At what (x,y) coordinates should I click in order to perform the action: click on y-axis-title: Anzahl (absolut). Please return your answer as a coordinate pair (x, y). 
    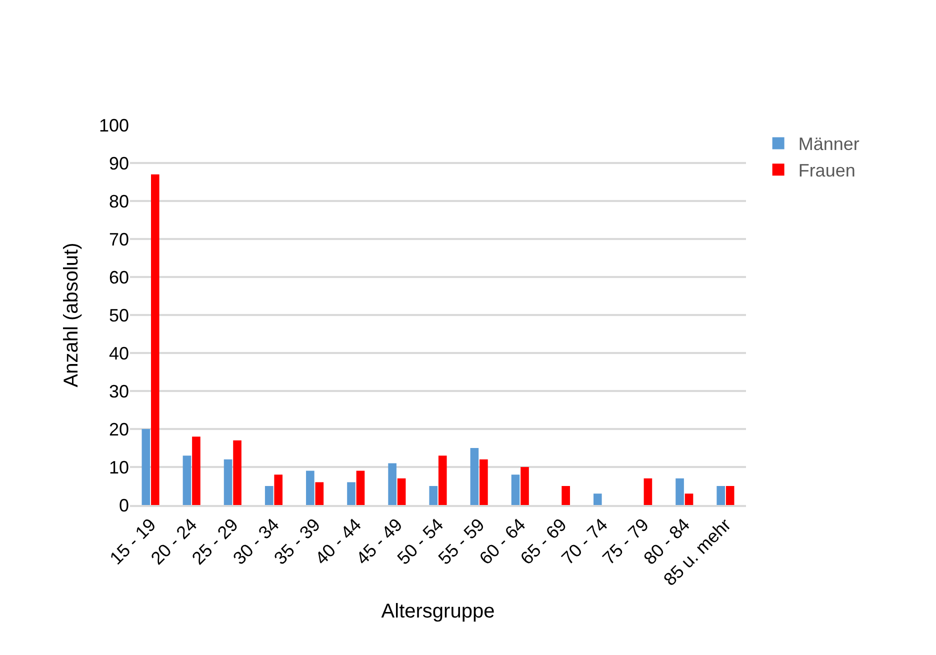
    Looking at the image, I should click on (71, 315).